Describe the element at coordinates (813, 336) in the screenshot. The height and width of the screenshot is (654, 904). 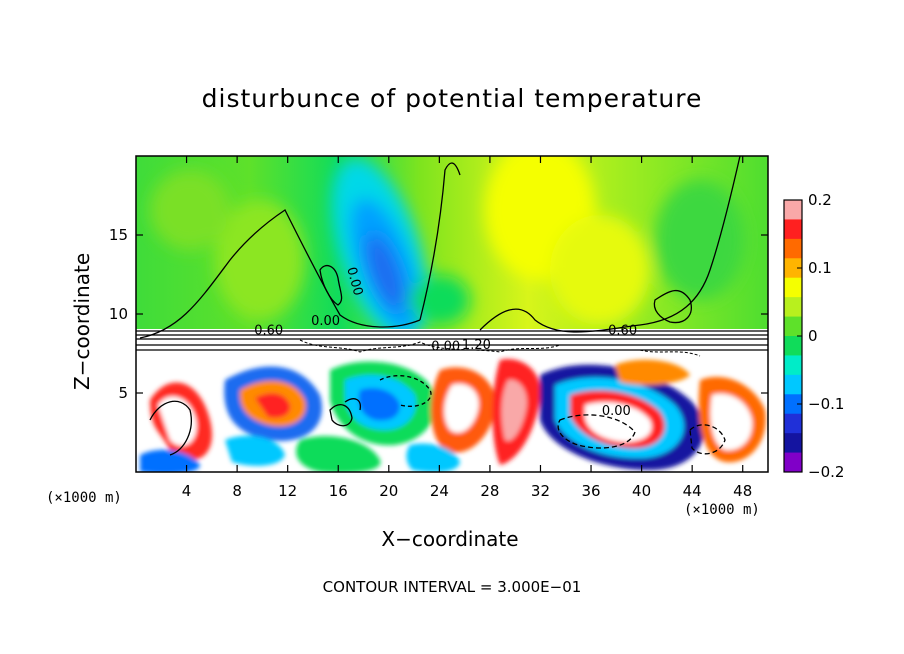
I see `colorbar-tick-label: 0` at that location.